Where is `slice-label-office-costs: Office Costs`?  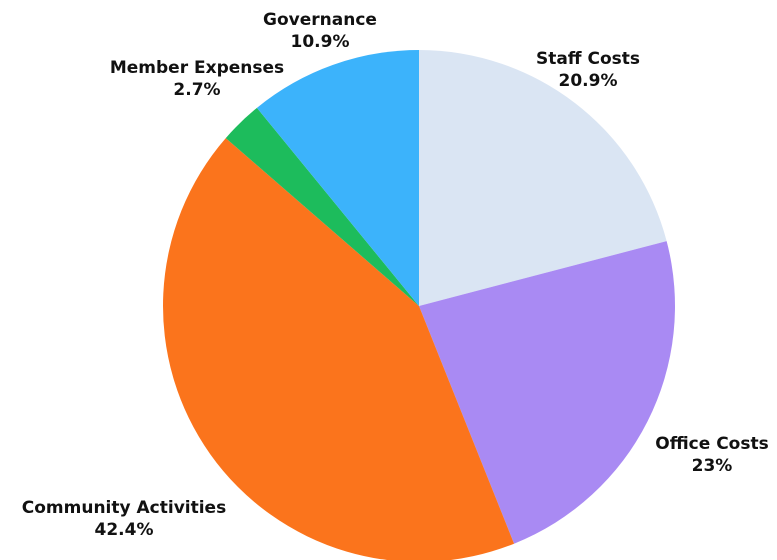 slice-label-office-costs: Office Costs is located at coordinates (711, 444).